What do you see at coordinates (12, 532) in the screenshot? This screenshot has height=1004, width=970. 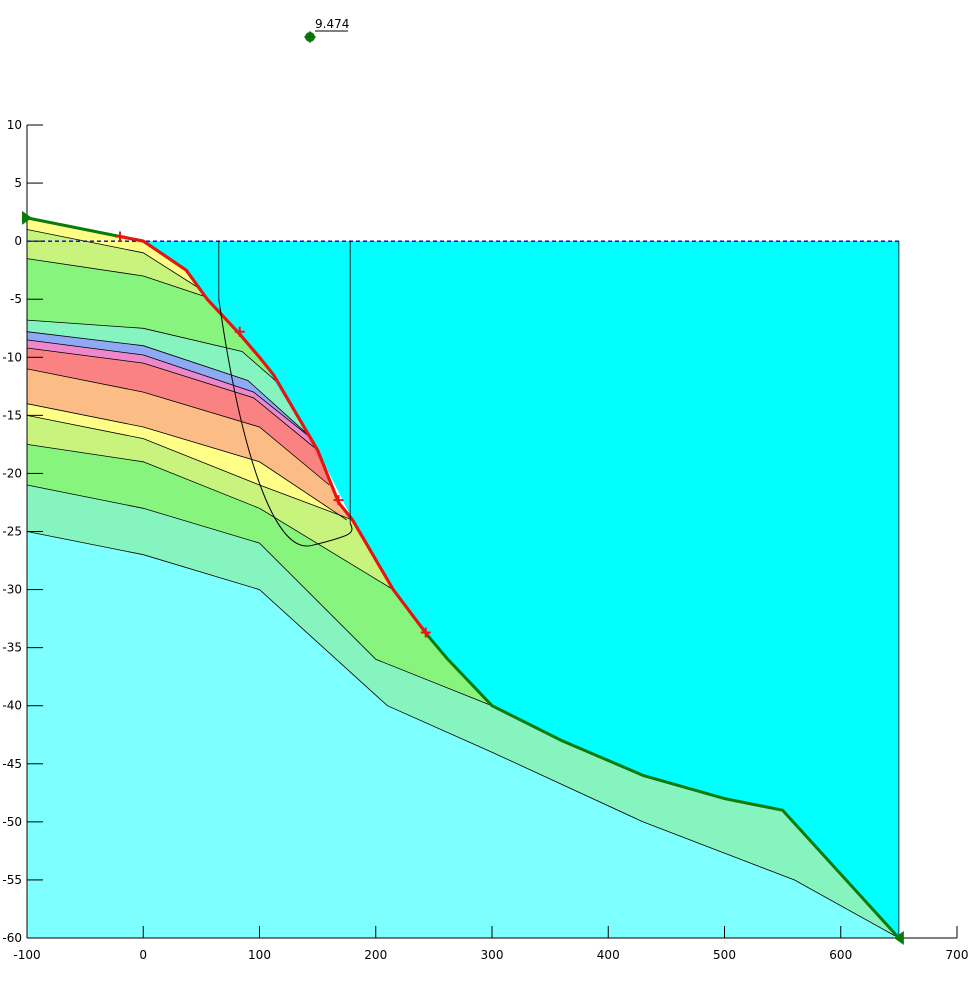 I see `y-tick-label: -25` at bounding box center [12, 532].